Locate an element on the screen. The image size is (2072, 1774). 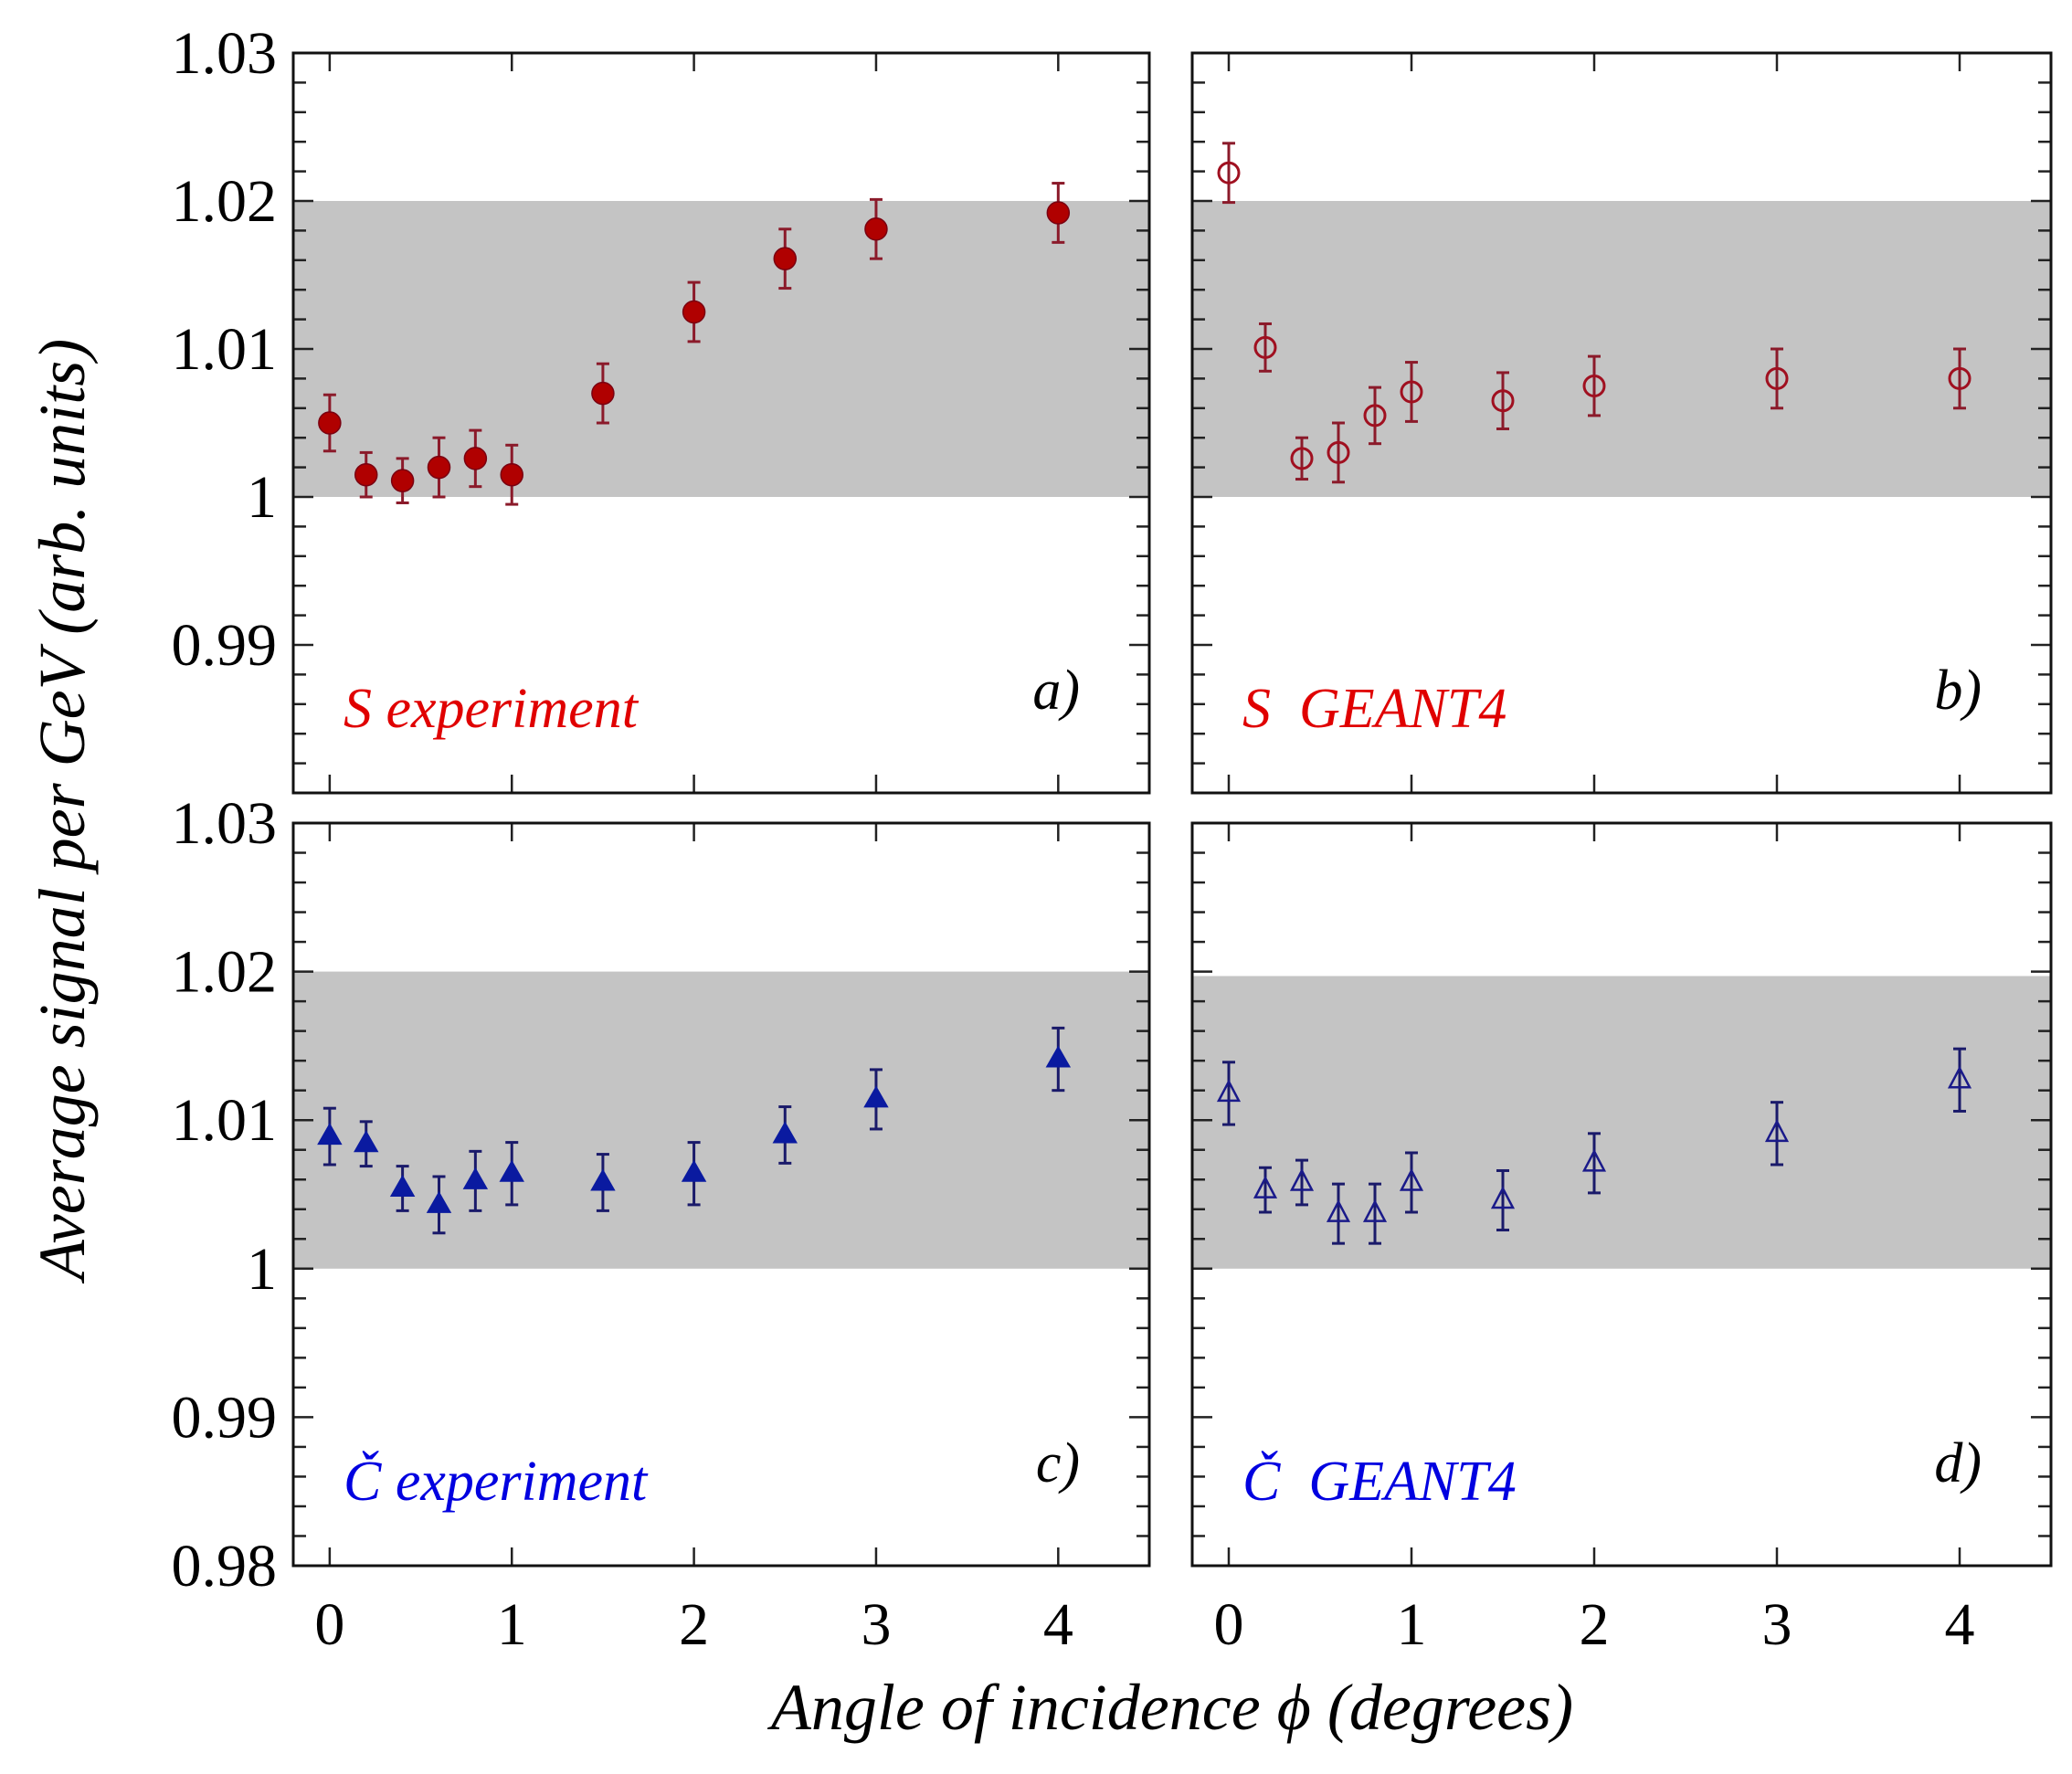
y-tick-label: 0.98 is located at coordinates (225, 1566).